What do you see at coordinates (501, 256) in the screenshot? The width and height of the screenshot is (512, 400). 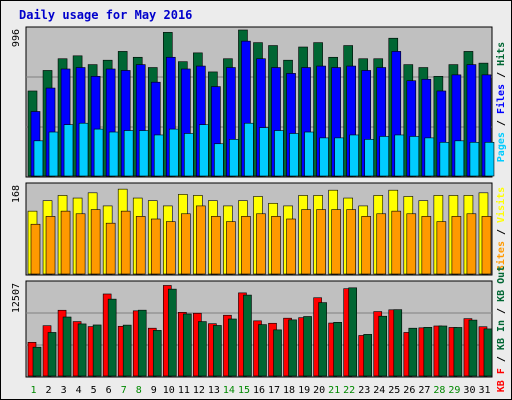 I see `legend-entry-visits: Sites` at bounding box center [501, 256].